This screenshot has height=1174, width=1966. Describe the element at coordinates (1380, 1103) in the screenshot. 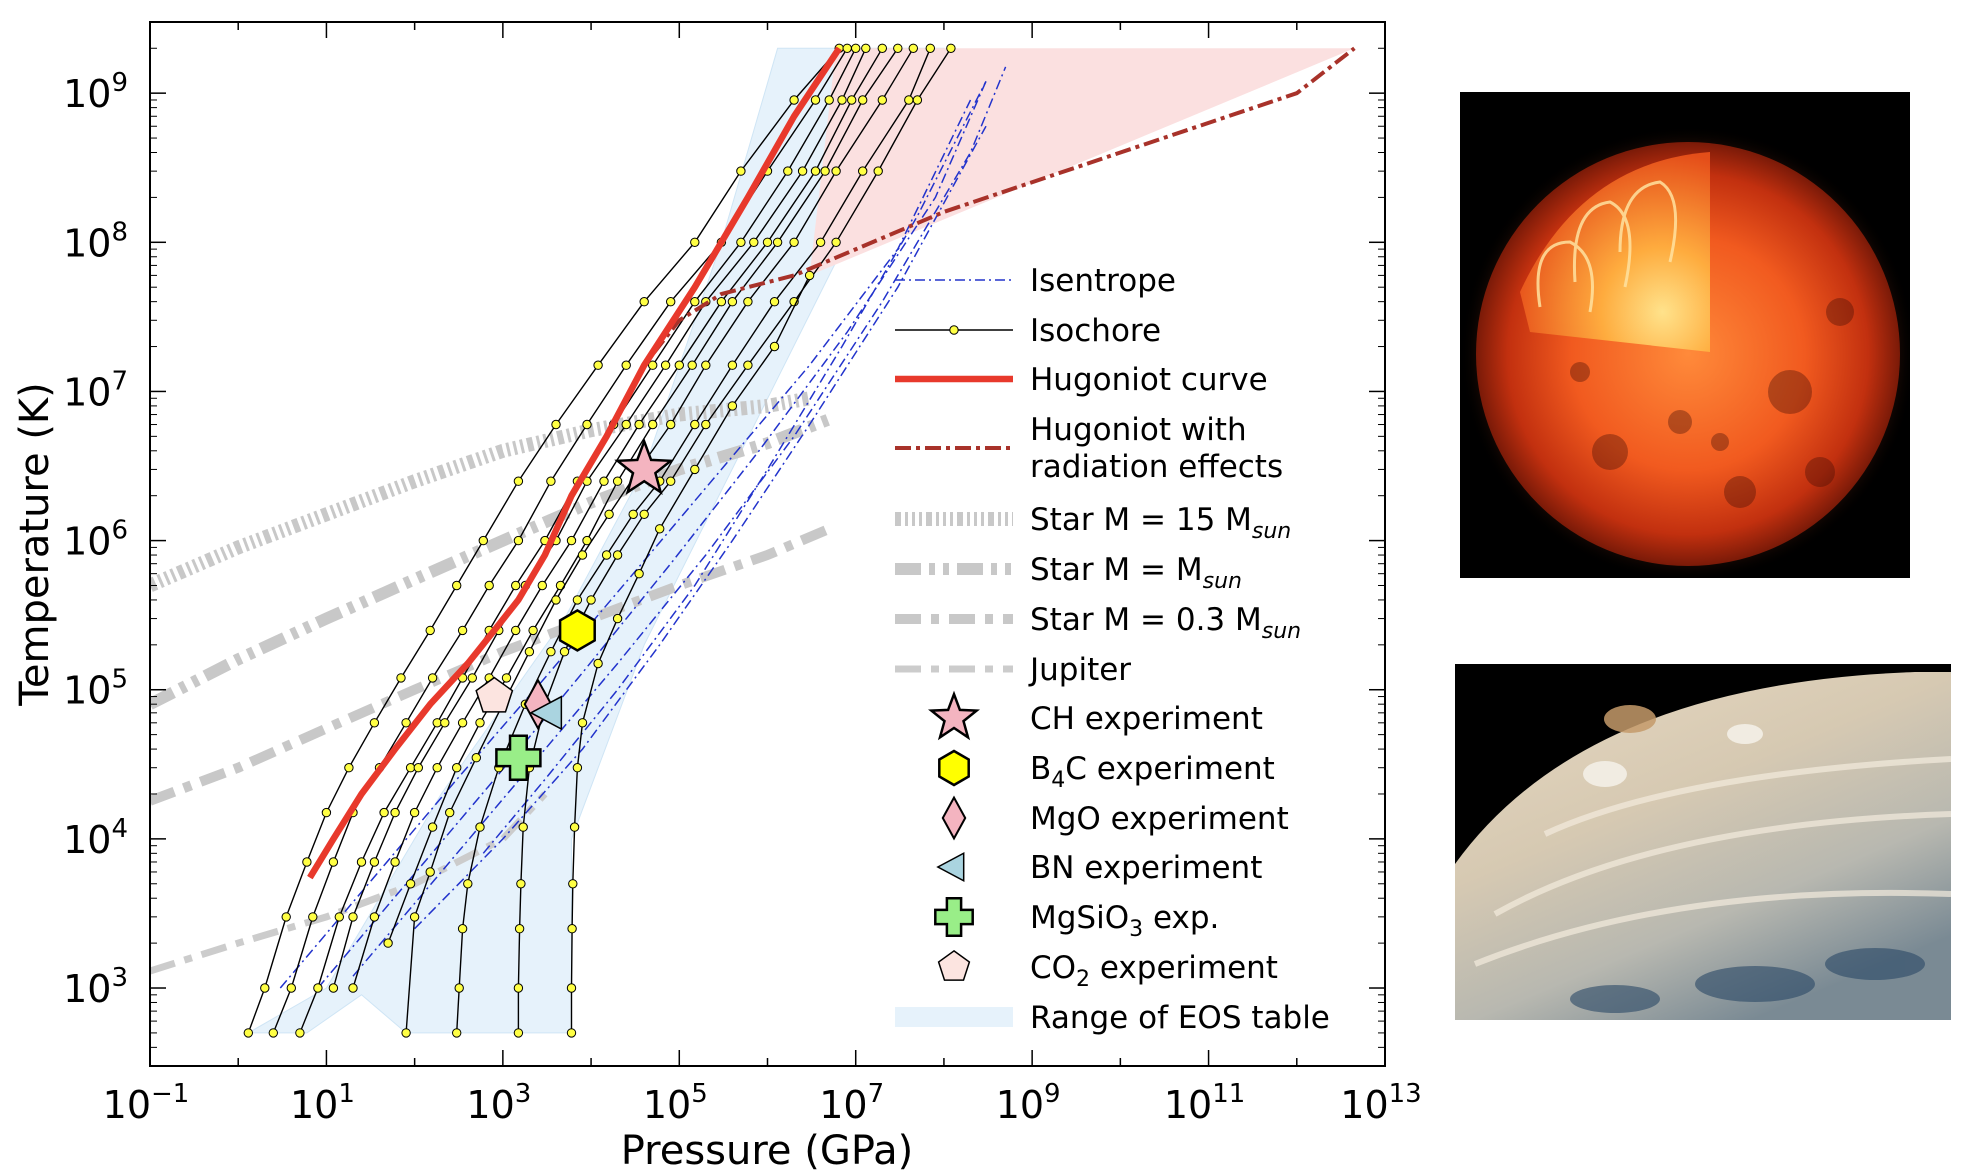

I see `x-tick-label-7: 1013` at that location.